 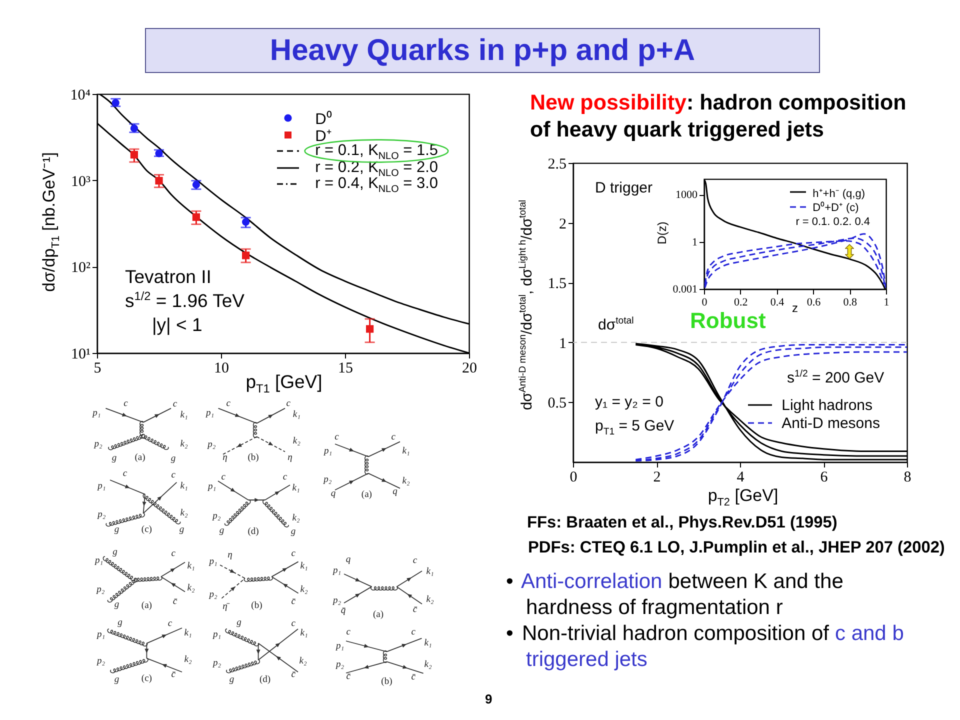 I want to click on legend-label: Anti-D mesons, so click(x=831, y=423).